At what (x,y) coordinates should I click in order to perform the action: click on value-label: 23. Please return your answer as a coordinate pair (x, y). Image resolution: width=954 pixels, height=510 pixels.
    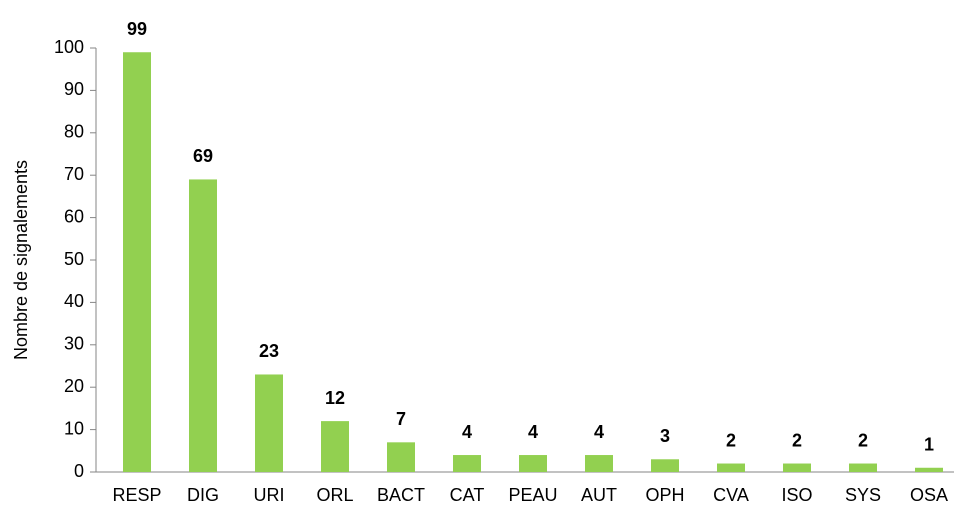
    Looking at the image, I should click on (269, 351).